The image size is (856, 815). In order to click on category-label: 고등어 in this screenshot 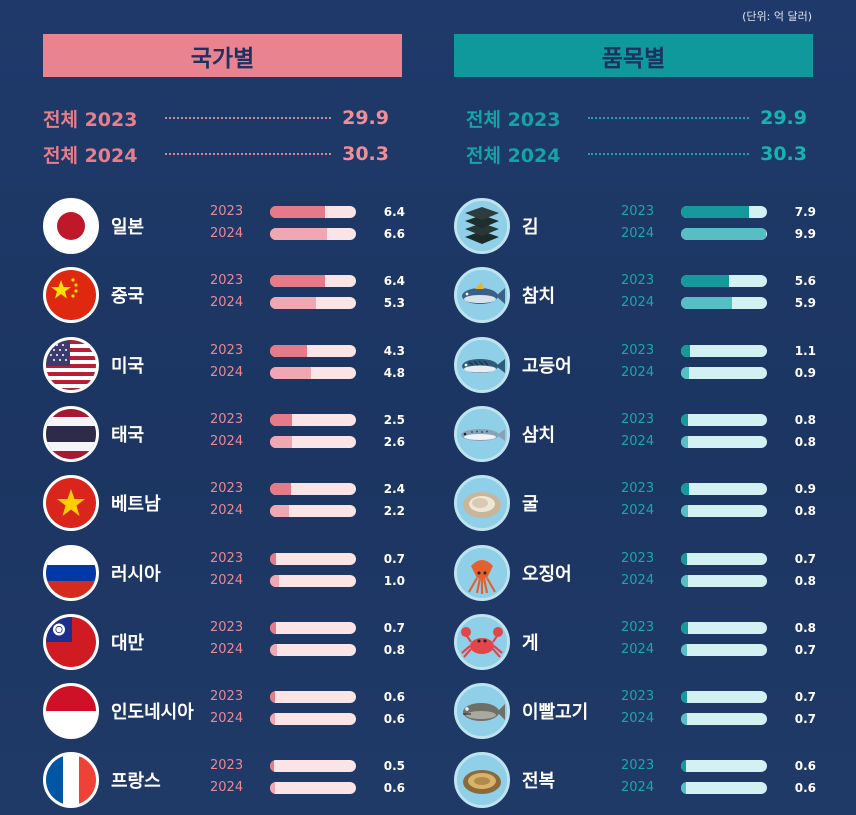, I will do `click(547, 366)`.